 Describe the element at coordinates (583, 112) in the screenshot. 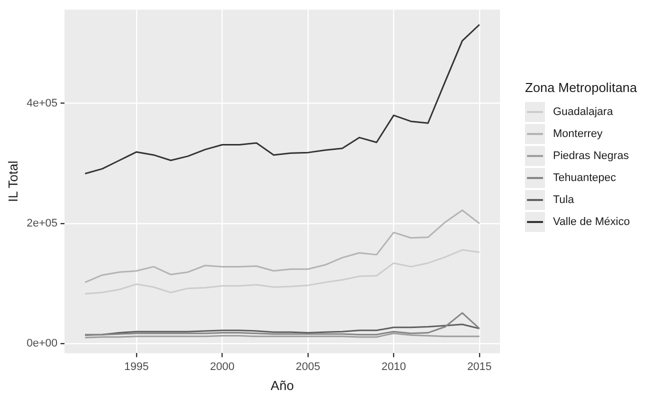

I see `legend-label: Guadalajara` at that location.